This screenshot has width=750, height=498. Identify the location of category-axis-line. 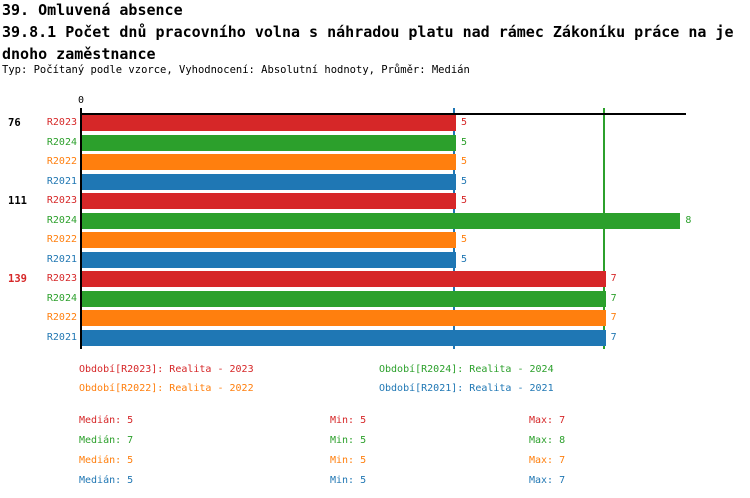
(81, 228).